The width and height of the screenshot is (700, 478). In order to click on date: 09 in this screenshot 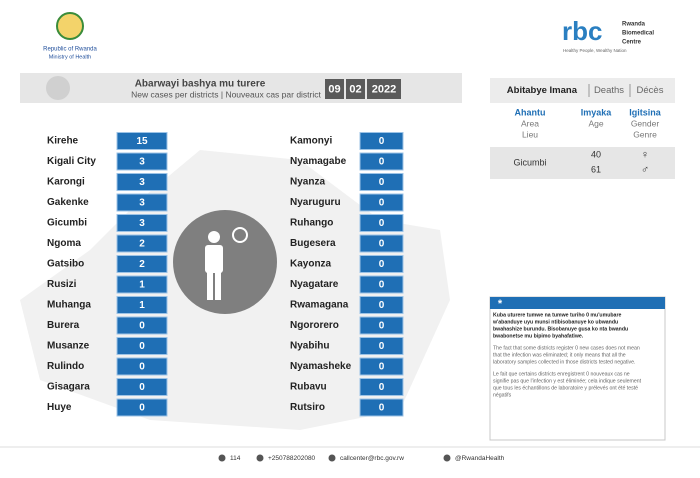, I will do `click(334, 89)`.